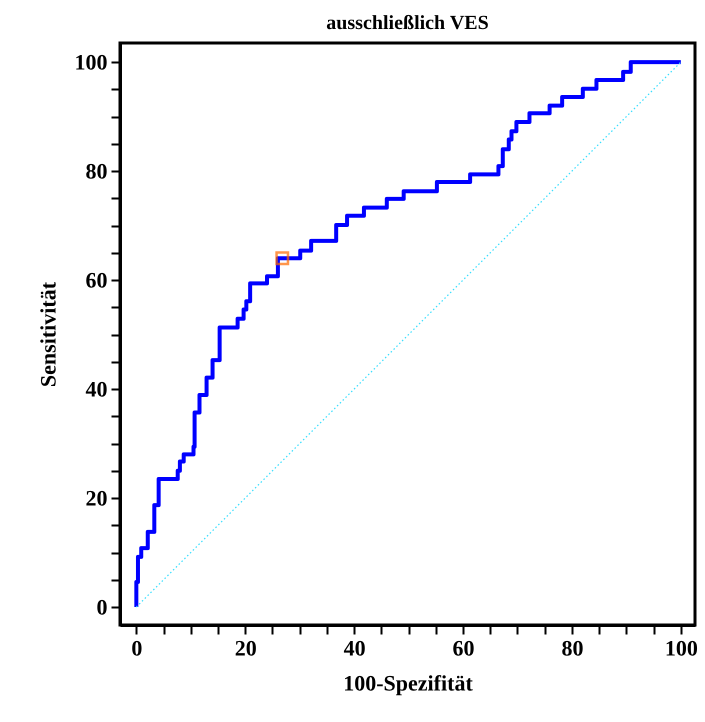  What do you see at coordinates (408, 683) in the screenshot?
I see `x-axis-title: 100-Spezifität` at bounding box center [408, 683].